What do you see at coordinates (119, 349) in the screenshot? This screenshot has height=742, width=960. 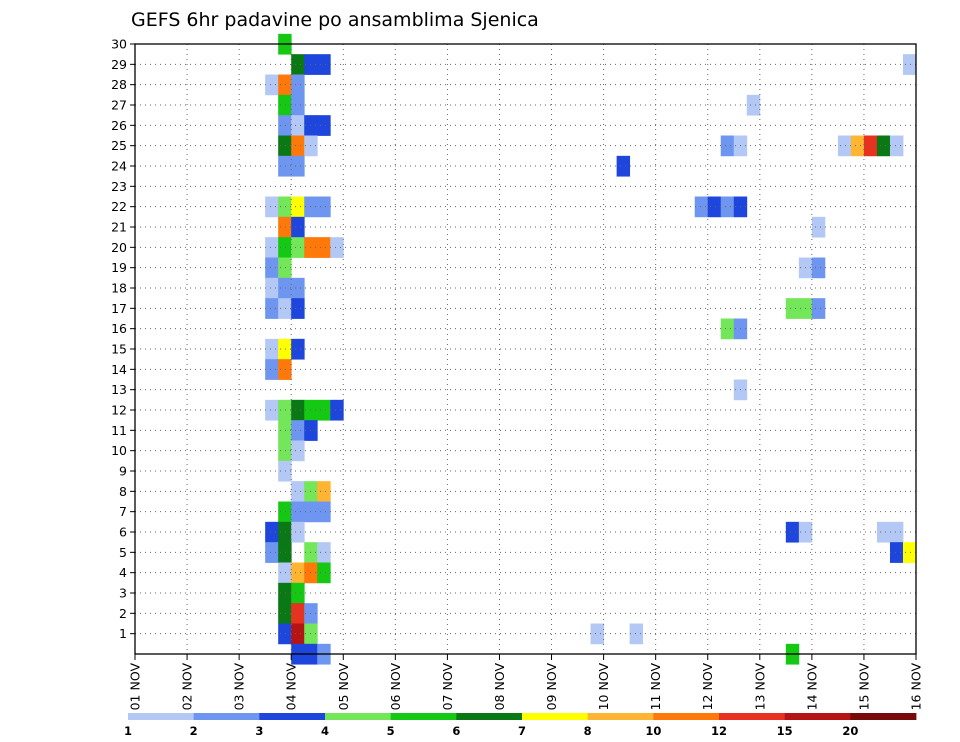 I see `y-tick-label: 15` at bounding box center [119, 349].